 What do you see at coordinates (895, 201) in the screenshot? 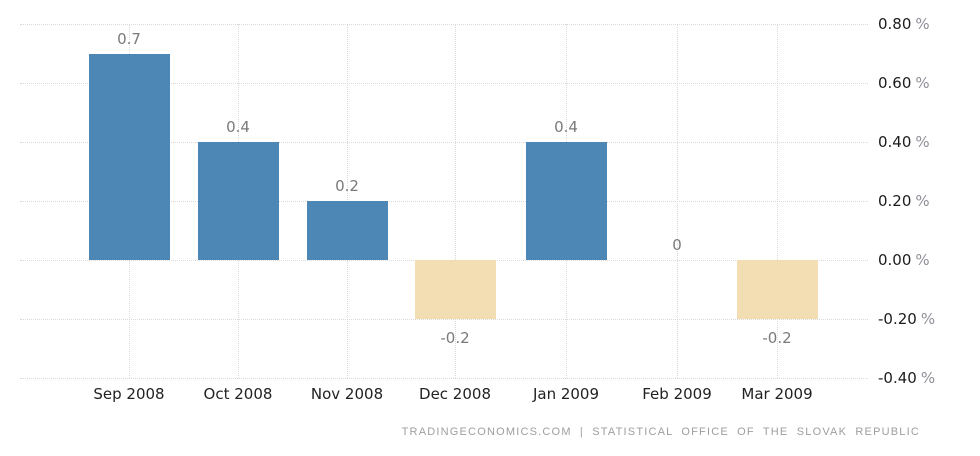
I see `y-tick-value: 0.20` at bounding box center [895, 201].